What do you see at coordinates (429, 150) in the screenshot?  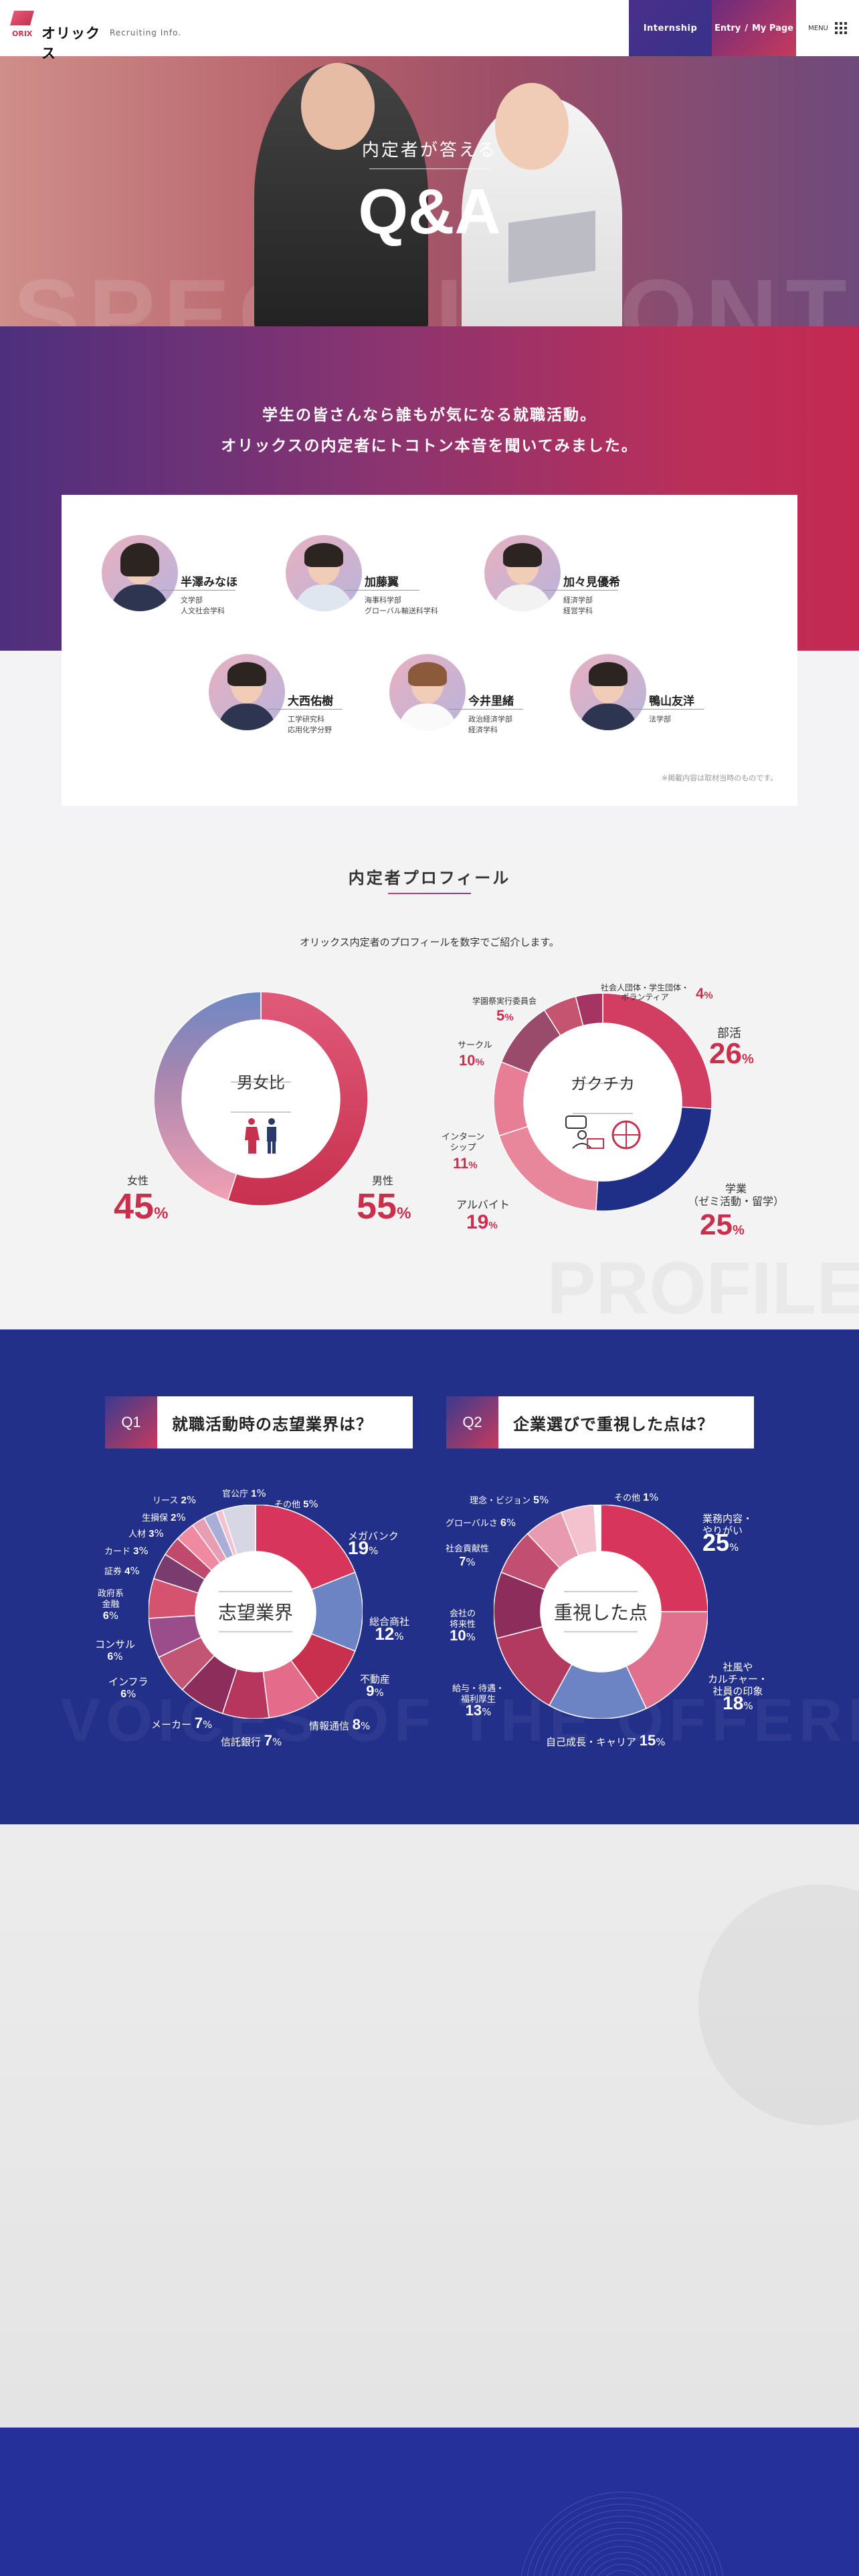 I see `hero-subtitle: 内定者が答える` at bounding box center [429, 150].